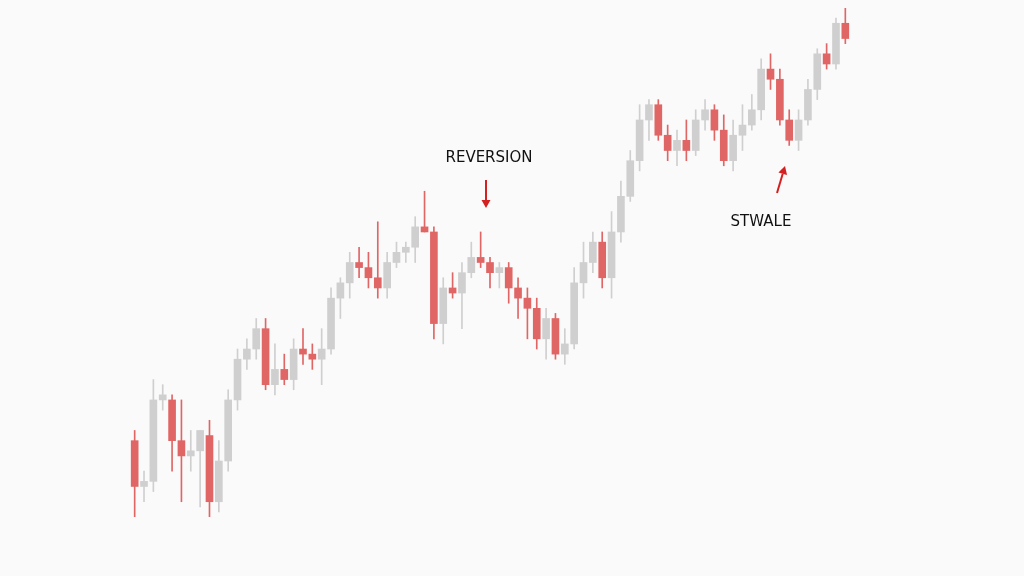  What do you see at coordinates (761, 221) in the screenshot?
I see `annotation: STWALE` at bounding box center [761, 221].